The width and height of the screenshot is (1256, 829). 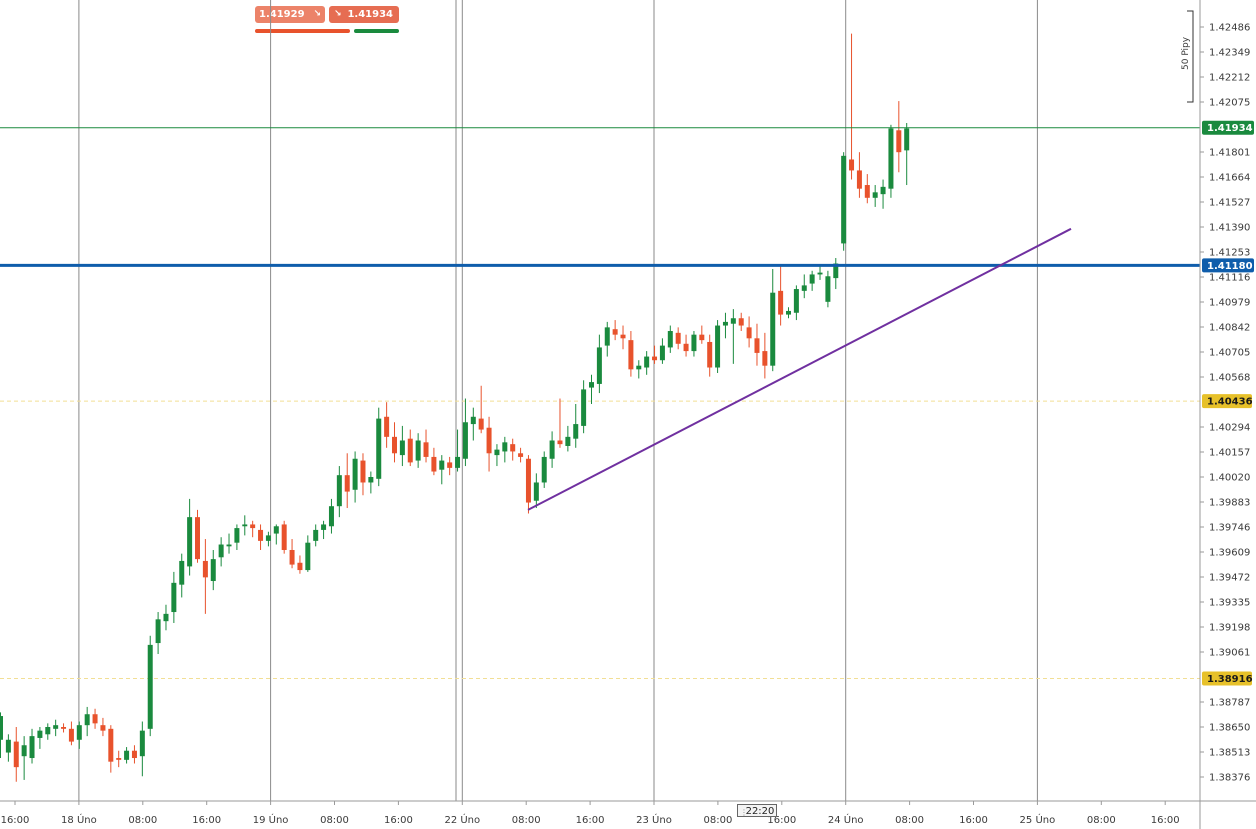 What do you see at coordinates (1229, 778) in the screenshot?
I see `y-tick-label: 1.38376` at bounding box center [1229, 778].